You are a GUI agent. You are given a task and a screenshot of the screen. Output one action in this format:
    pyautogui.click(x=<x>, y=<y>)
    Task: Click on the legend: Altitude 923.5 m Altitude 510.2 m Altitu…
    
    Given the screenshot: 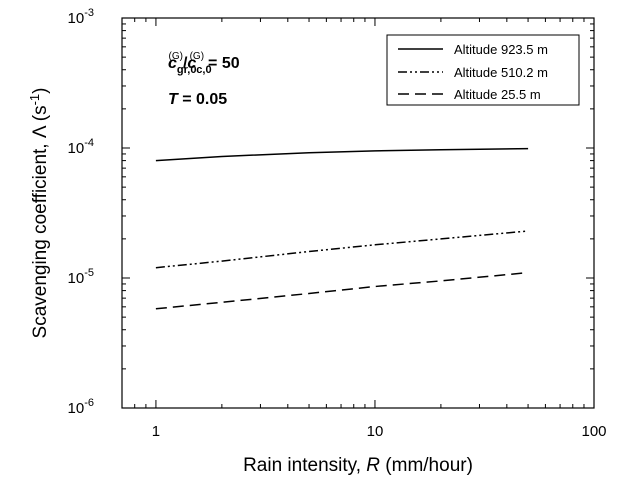 What is the action you would take?
    pyautogui.click(x=483, y=70)
    